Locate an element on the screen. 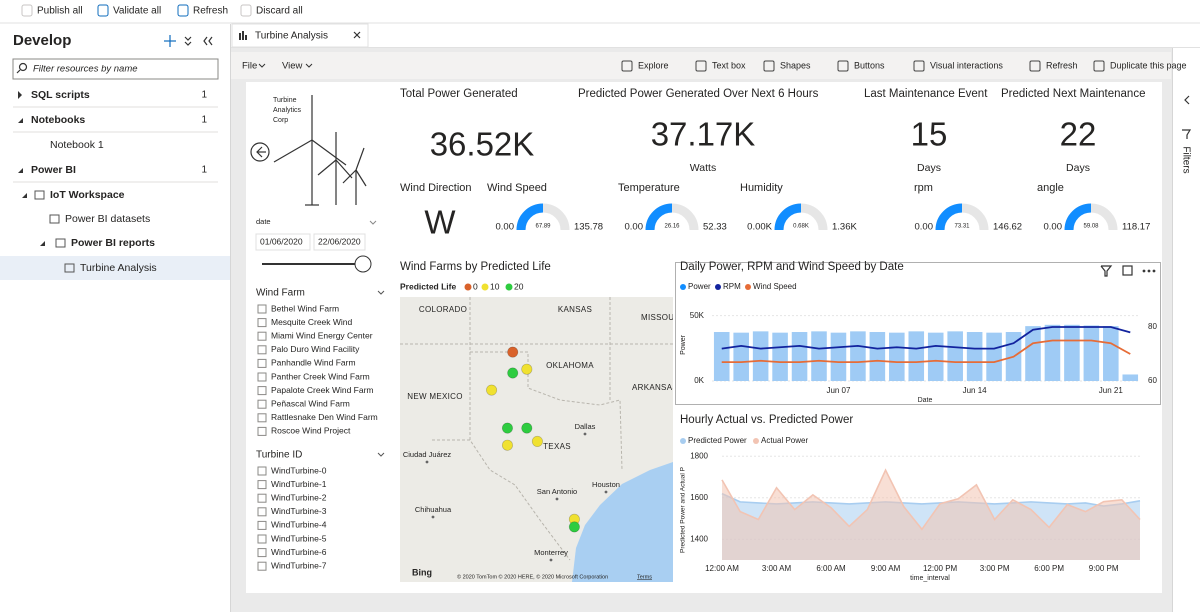 The height and width of the screenshot is (612, 1200). slicer-item: Papalote Creek Wind Farm is located at coordinates (322, 390).